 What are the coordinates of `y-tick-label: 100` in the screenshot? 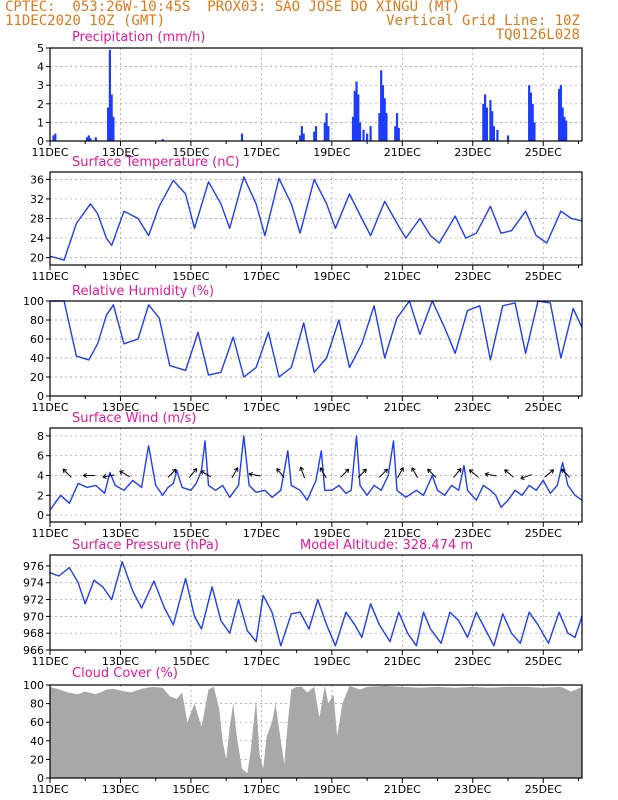 It's located at (33, 685).